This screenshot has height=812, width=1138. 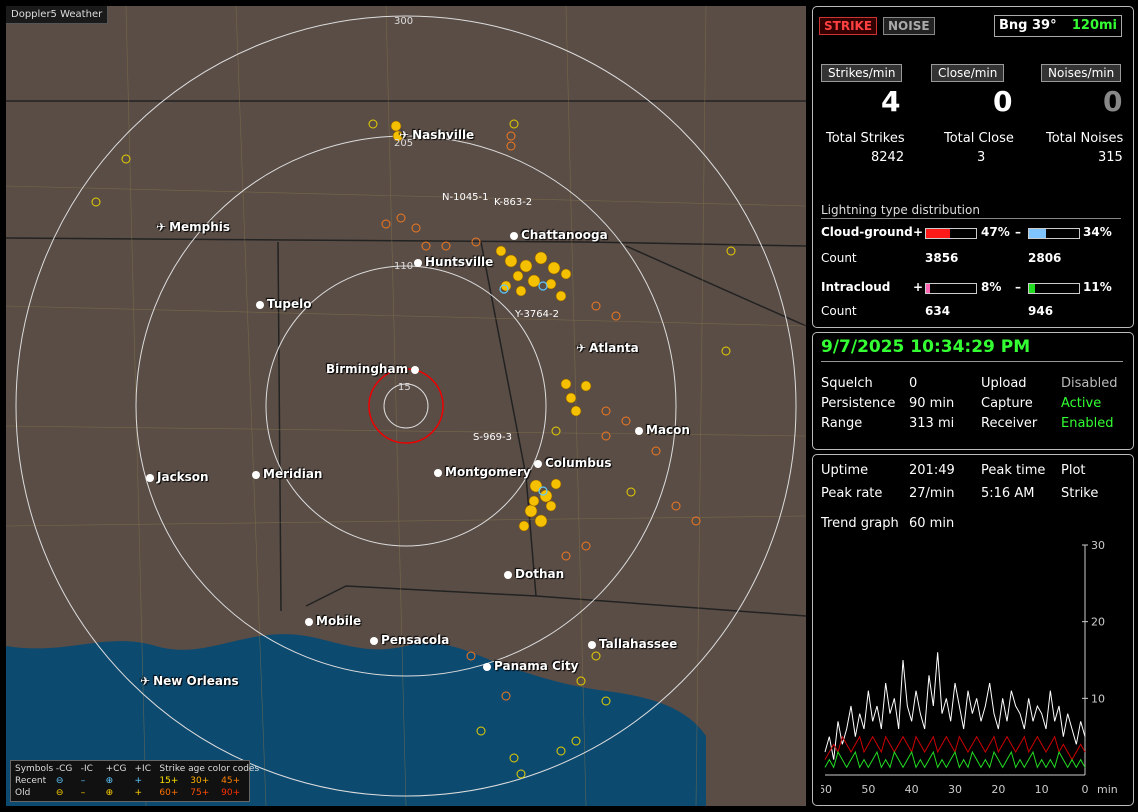 I want to click on intracloud-label: Intracloud, so click(x=856, y=287).